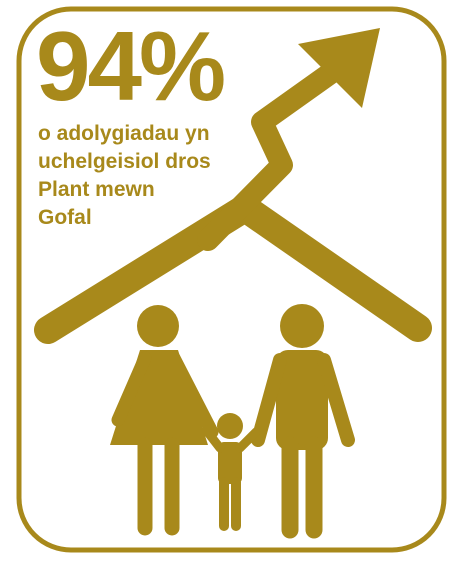  Describe the element at coordinates (124, 161) in the screenshot. I see `caption-line: uchelgeisiol dros` at that location.